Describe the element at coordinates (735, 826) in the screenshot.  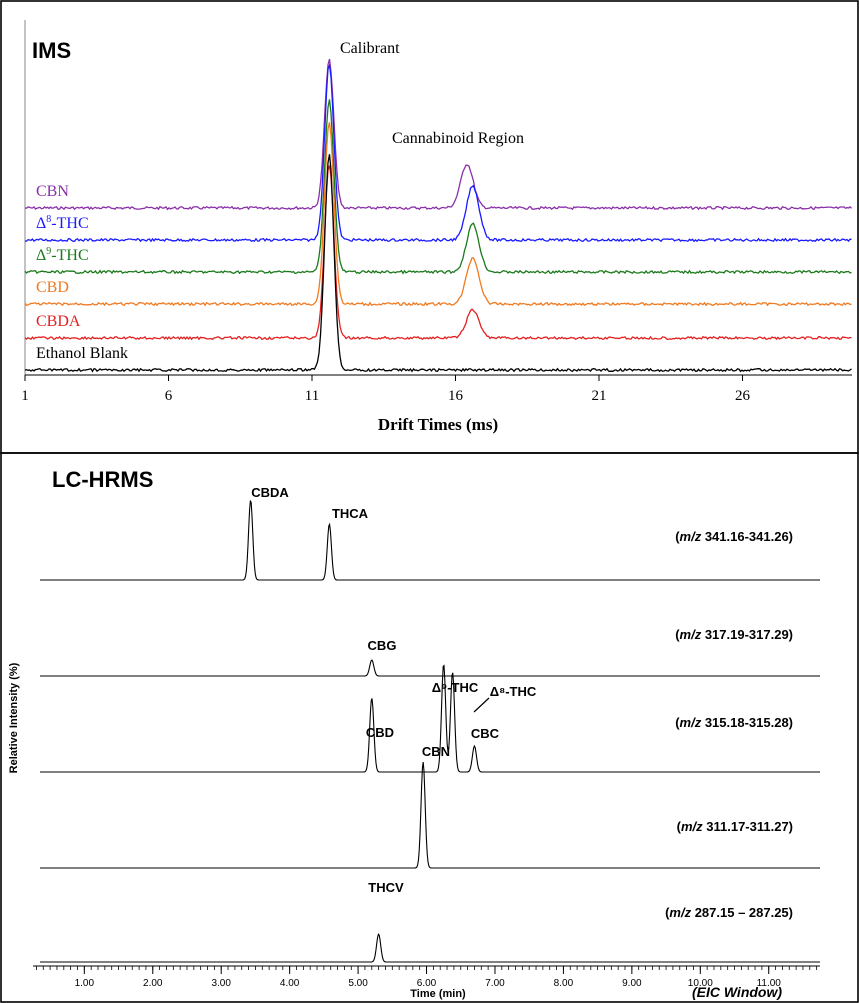
I see `eic-window-4: (m/z 311.17-311.27)` at that location.